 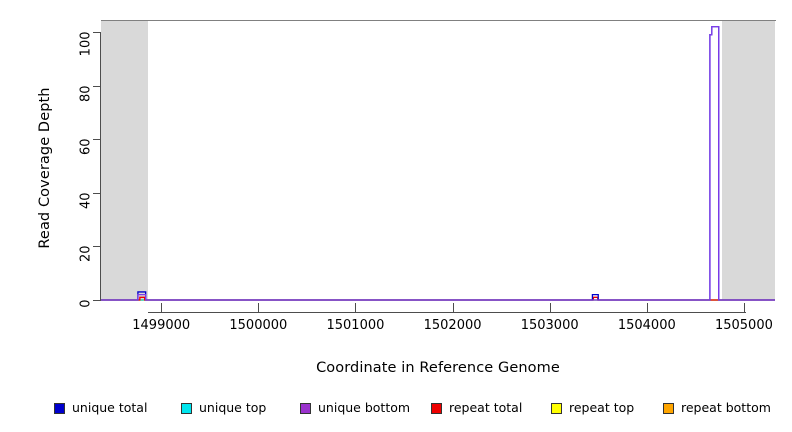 What do you see at coordinates (86, 303) in the screenshot?
I see `y-tick-label: 0` at bounding box center [86, 303].